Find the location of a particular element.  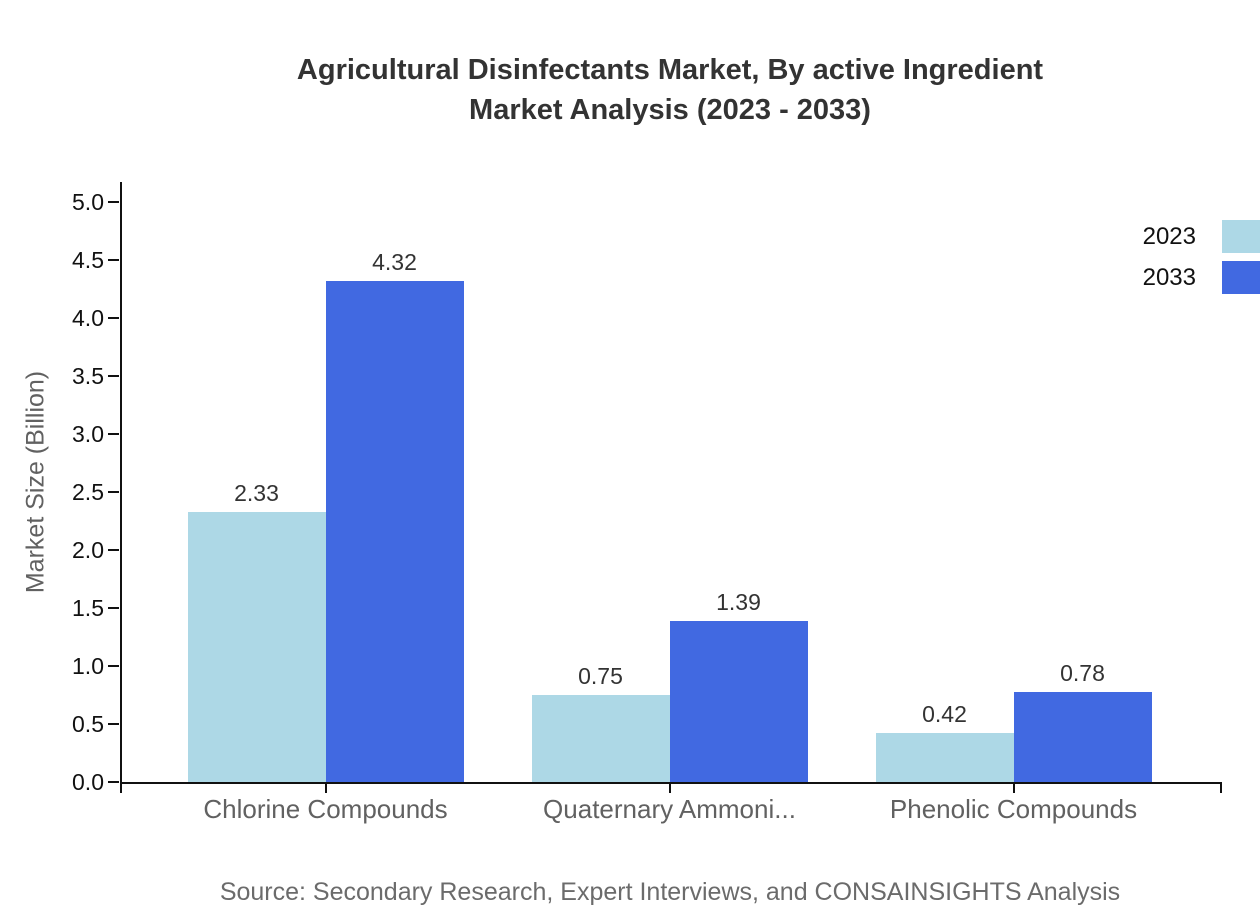

x-axis-category-label: Phenolic Compounds is located at coordinates (1013, 809).